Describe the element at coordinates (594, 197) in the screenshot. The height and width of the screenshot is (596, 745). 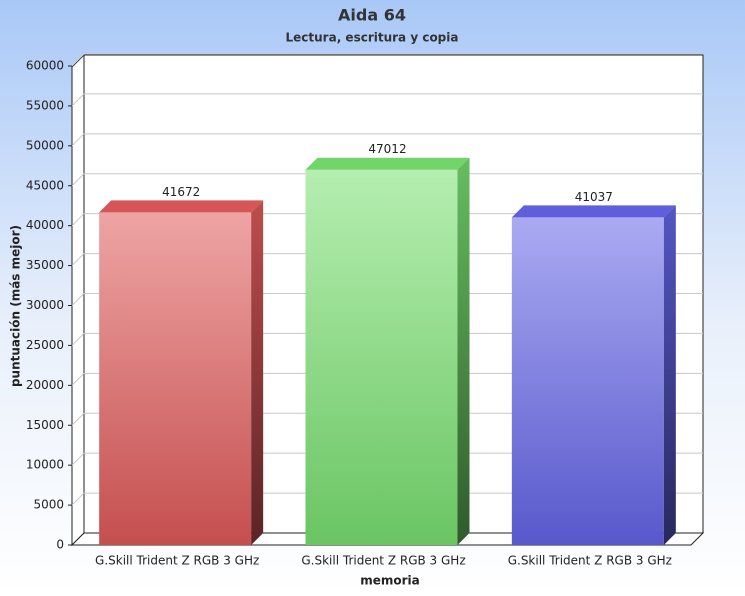
I see `value-label: 41037` at that location.